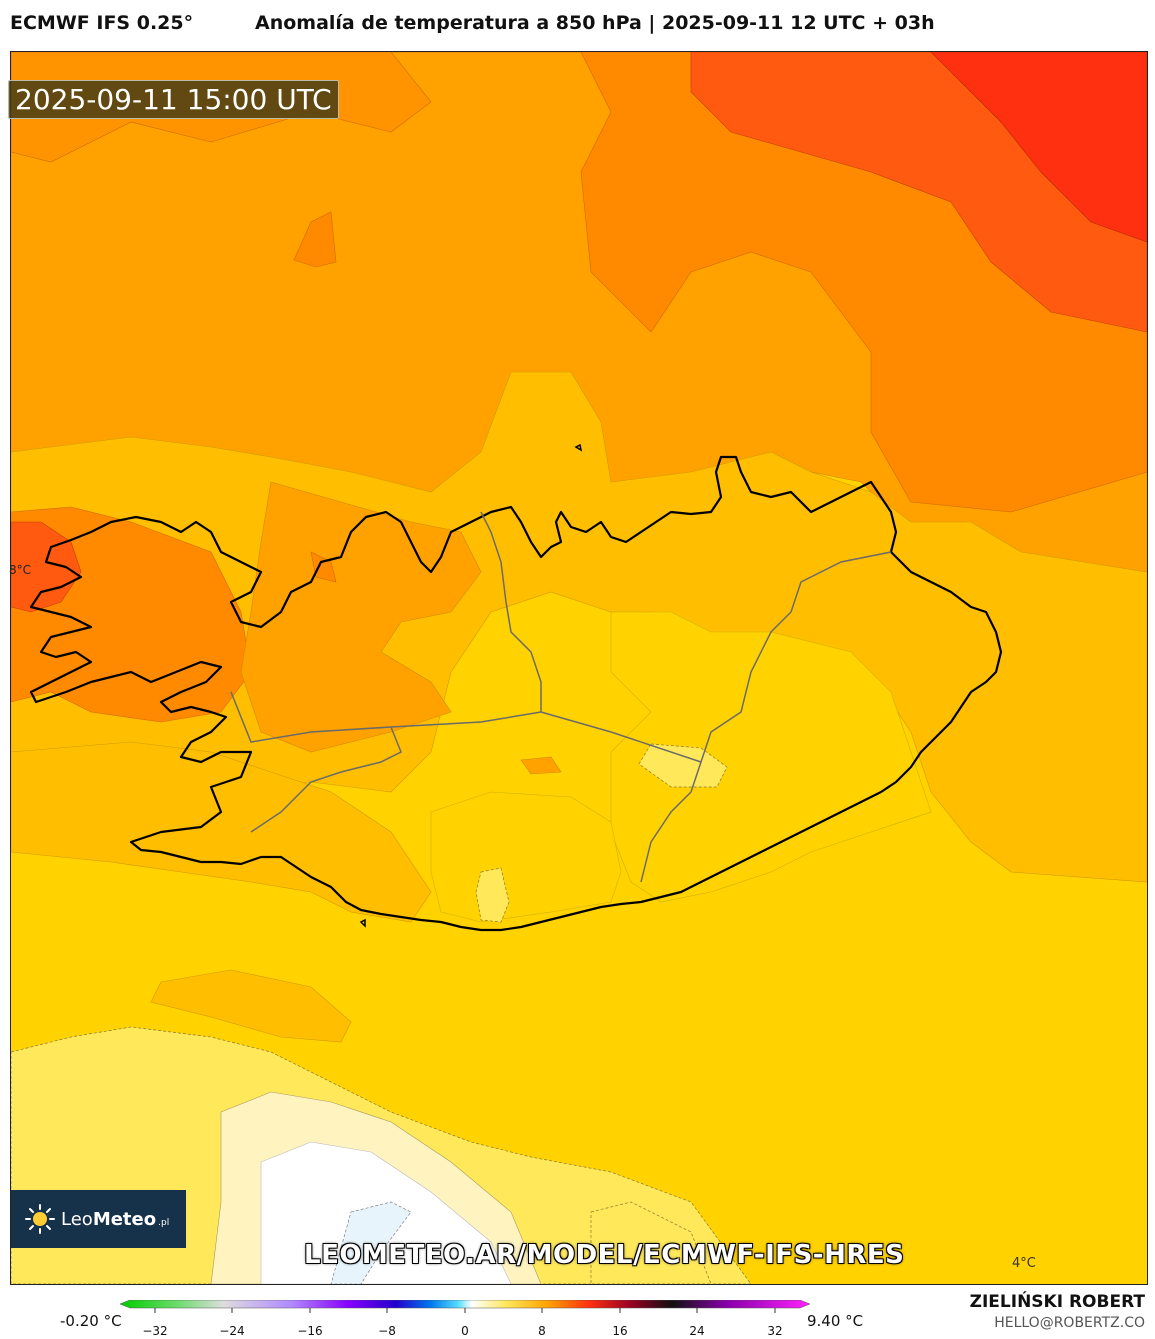 This screenshot has width=1155, height=1339. I want to click on anomaly-band-14-small, so click(323, 567).